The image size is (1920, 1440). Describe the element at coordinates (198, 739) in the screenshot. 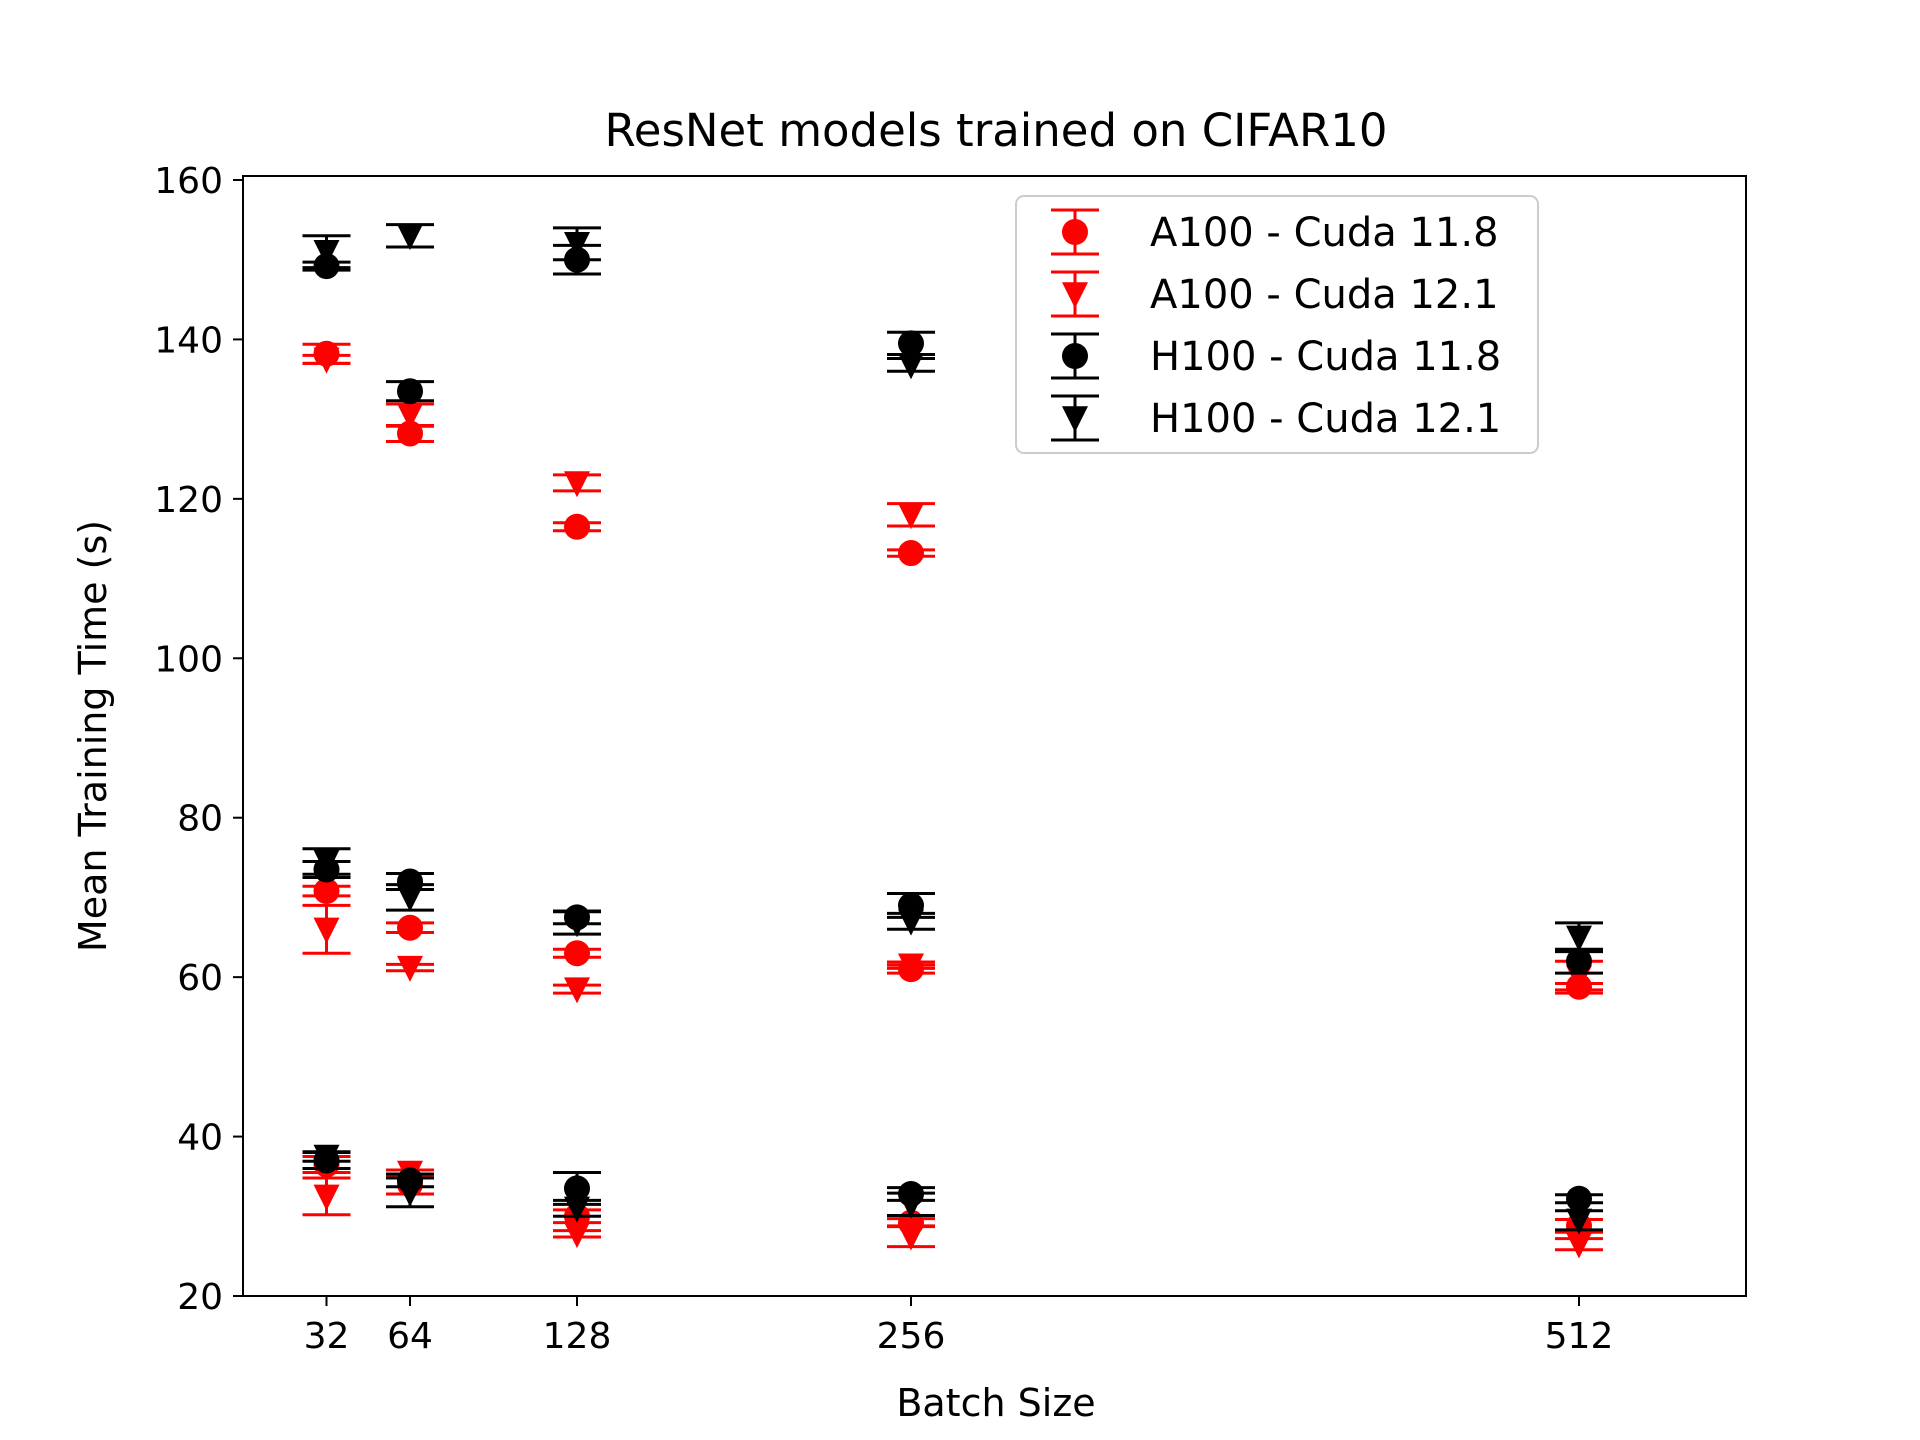

I see `y-axis: 20 40 60 80 100 120 140 160` at that location.